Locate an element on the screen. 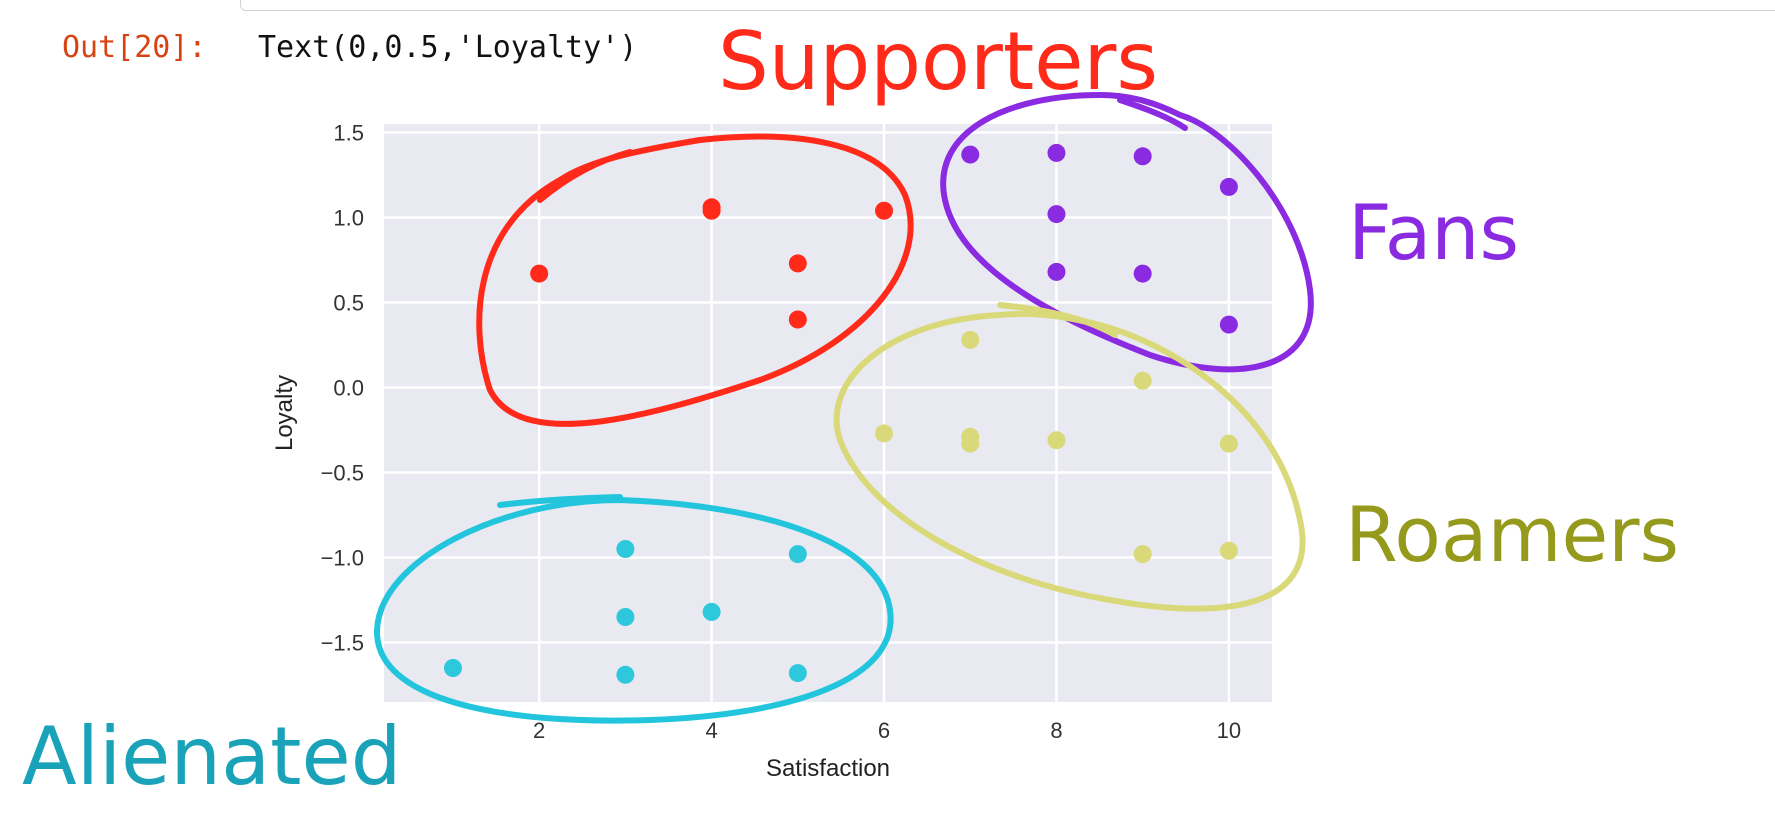 This screenshot has height=816, width=1775. output-prompt: Out[20]: is located at coordinates (134, 47).